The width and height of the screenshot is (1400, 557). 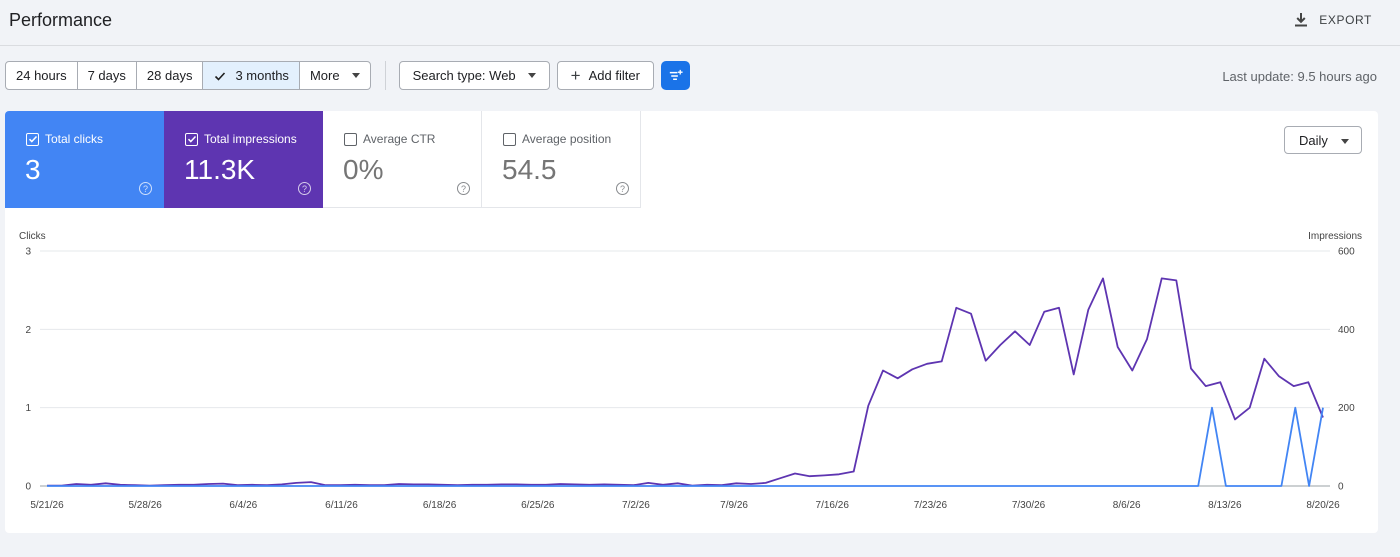 I want to click on metric-label: Total impressions, so click(x=241, y=139).